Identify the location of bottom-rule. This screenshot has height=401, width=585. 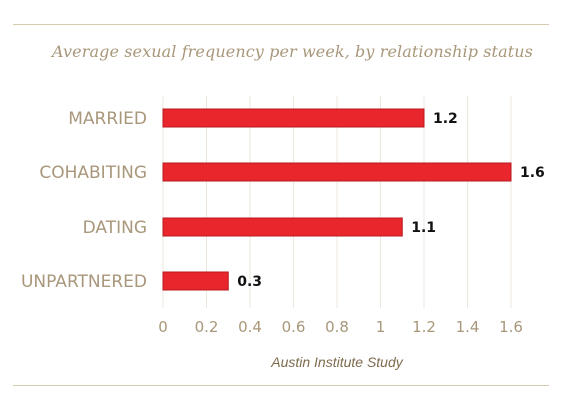
(281, 385).